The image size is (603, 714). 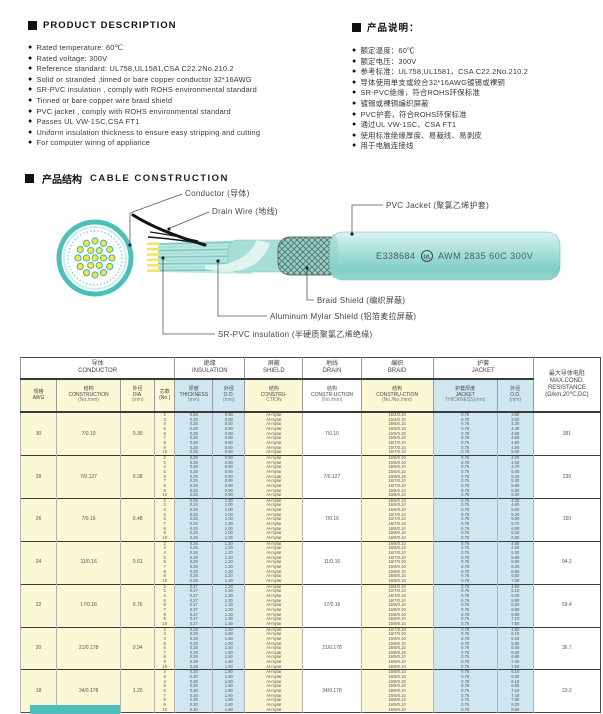 What do you see at coordinates (387, 146) in the screenshot?
I see `bullet-text: 用于电脑连接线` at bounding box center [387, 146].